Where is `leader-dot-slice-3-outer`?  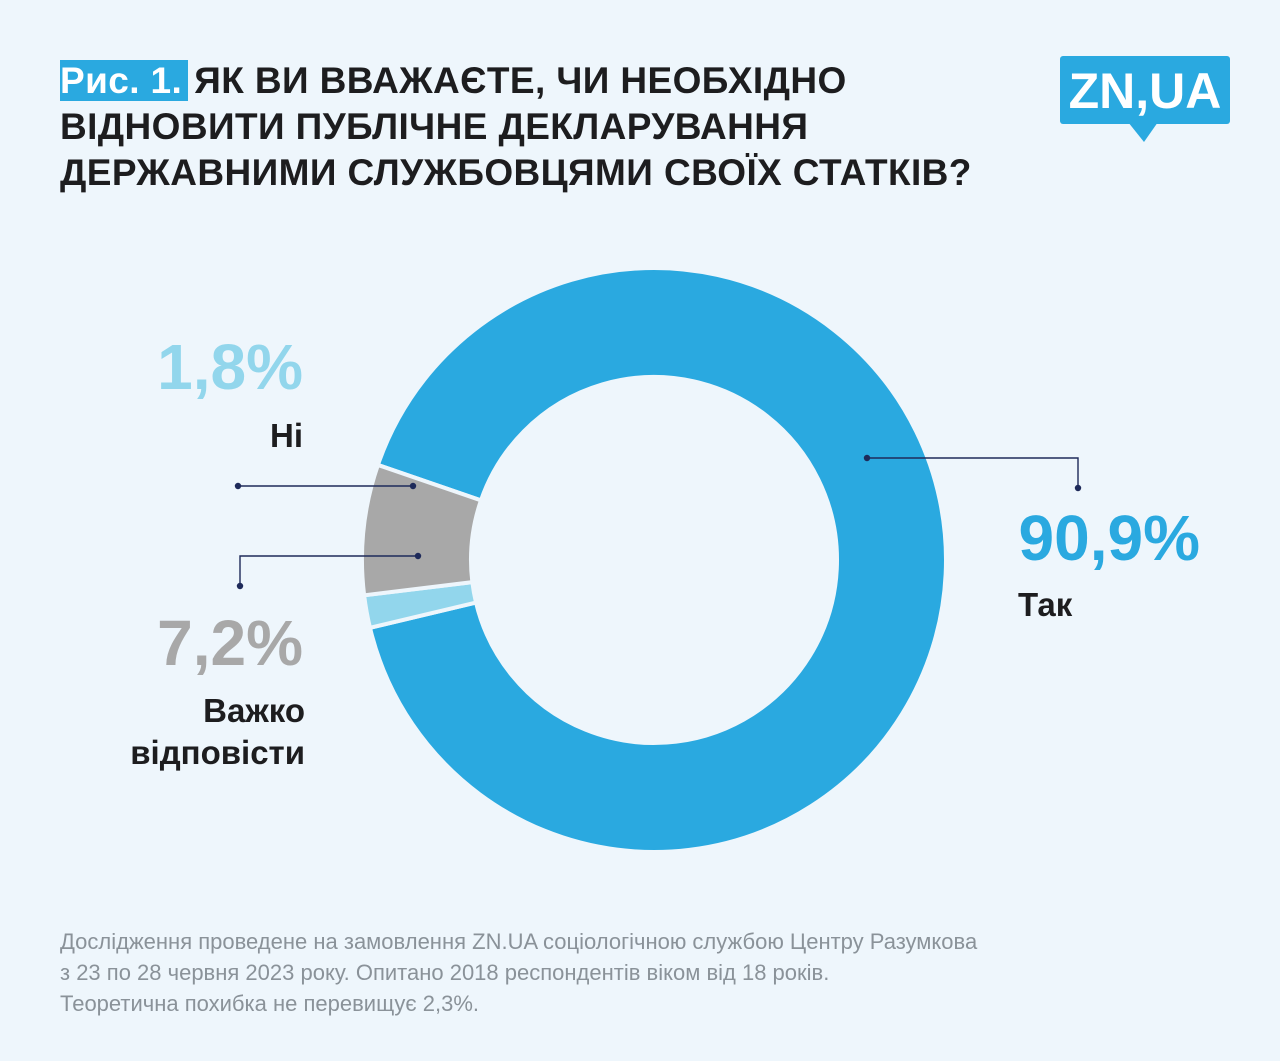 leader-dot-slice-3-outer is located at coordinates (240, 586).